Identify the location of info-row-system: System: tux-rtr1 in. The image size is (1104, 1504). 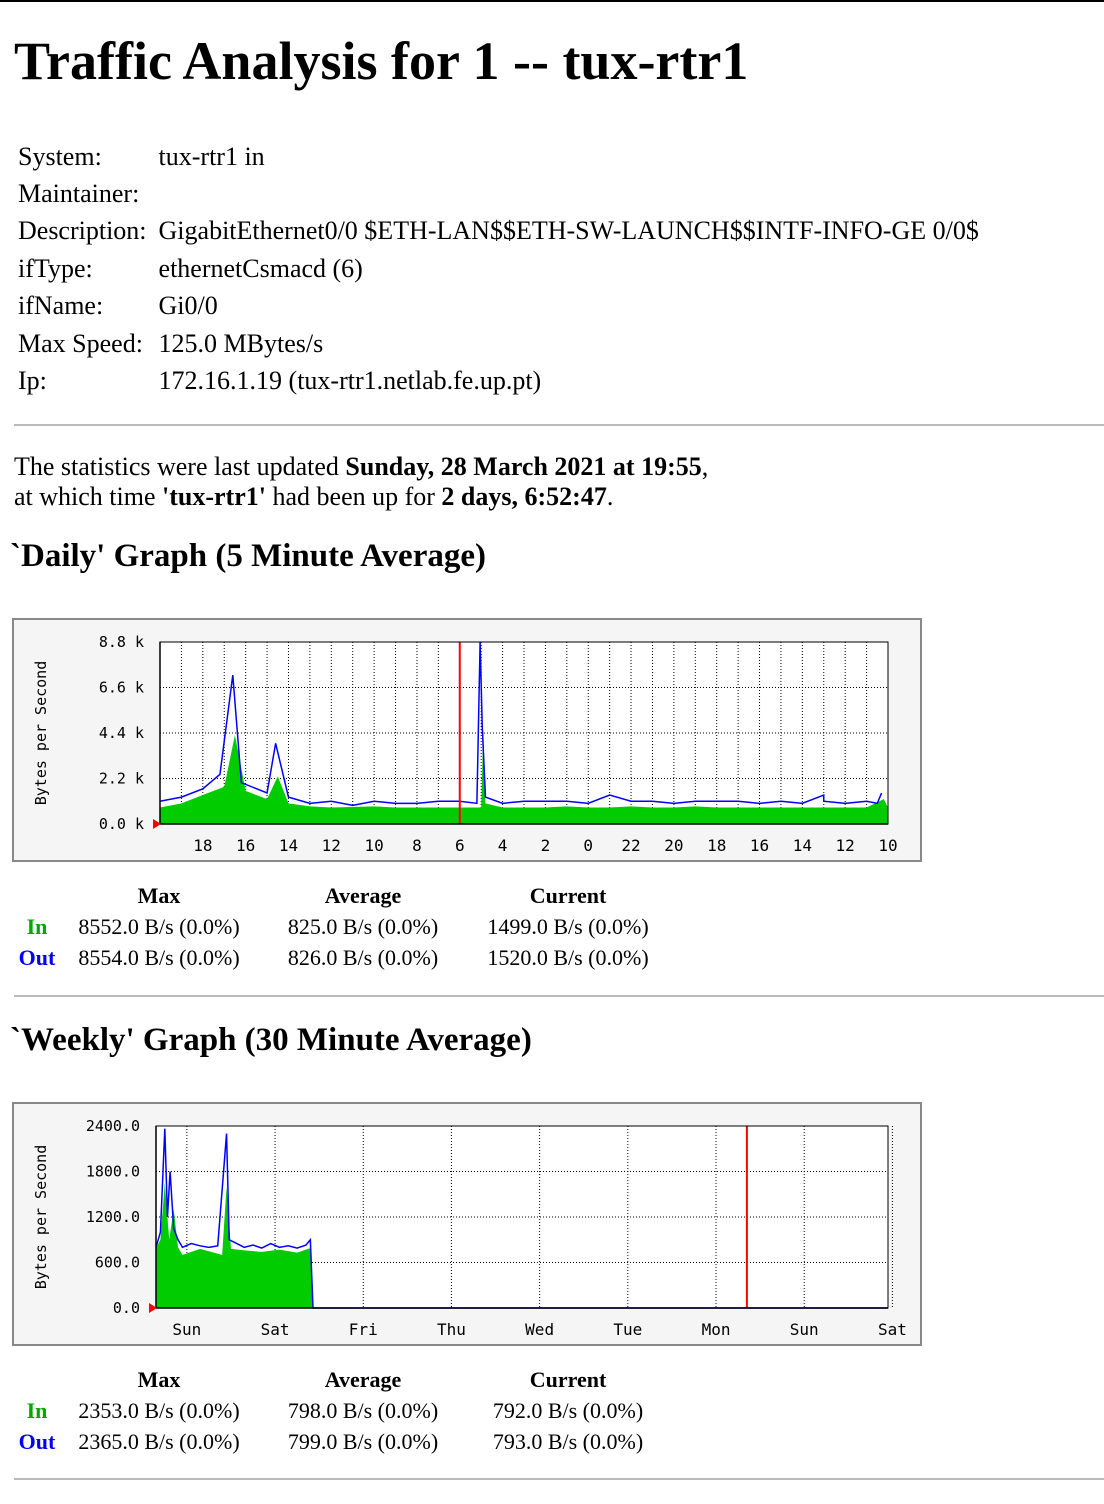
(498, 156).